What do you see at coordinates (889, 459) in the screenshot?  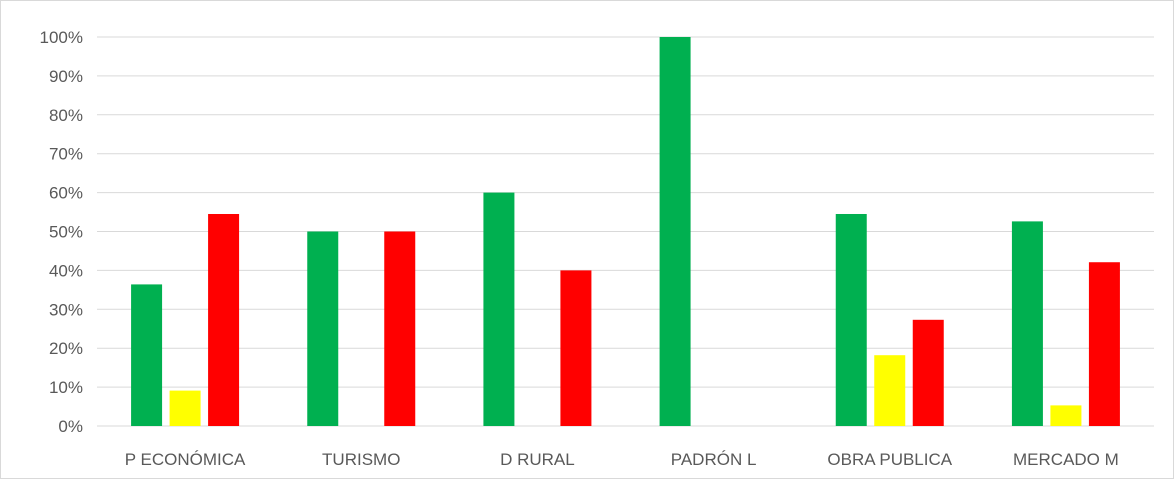 I see `x-category-label: OBRA PUBLICA` at bounding box center [889, 459].